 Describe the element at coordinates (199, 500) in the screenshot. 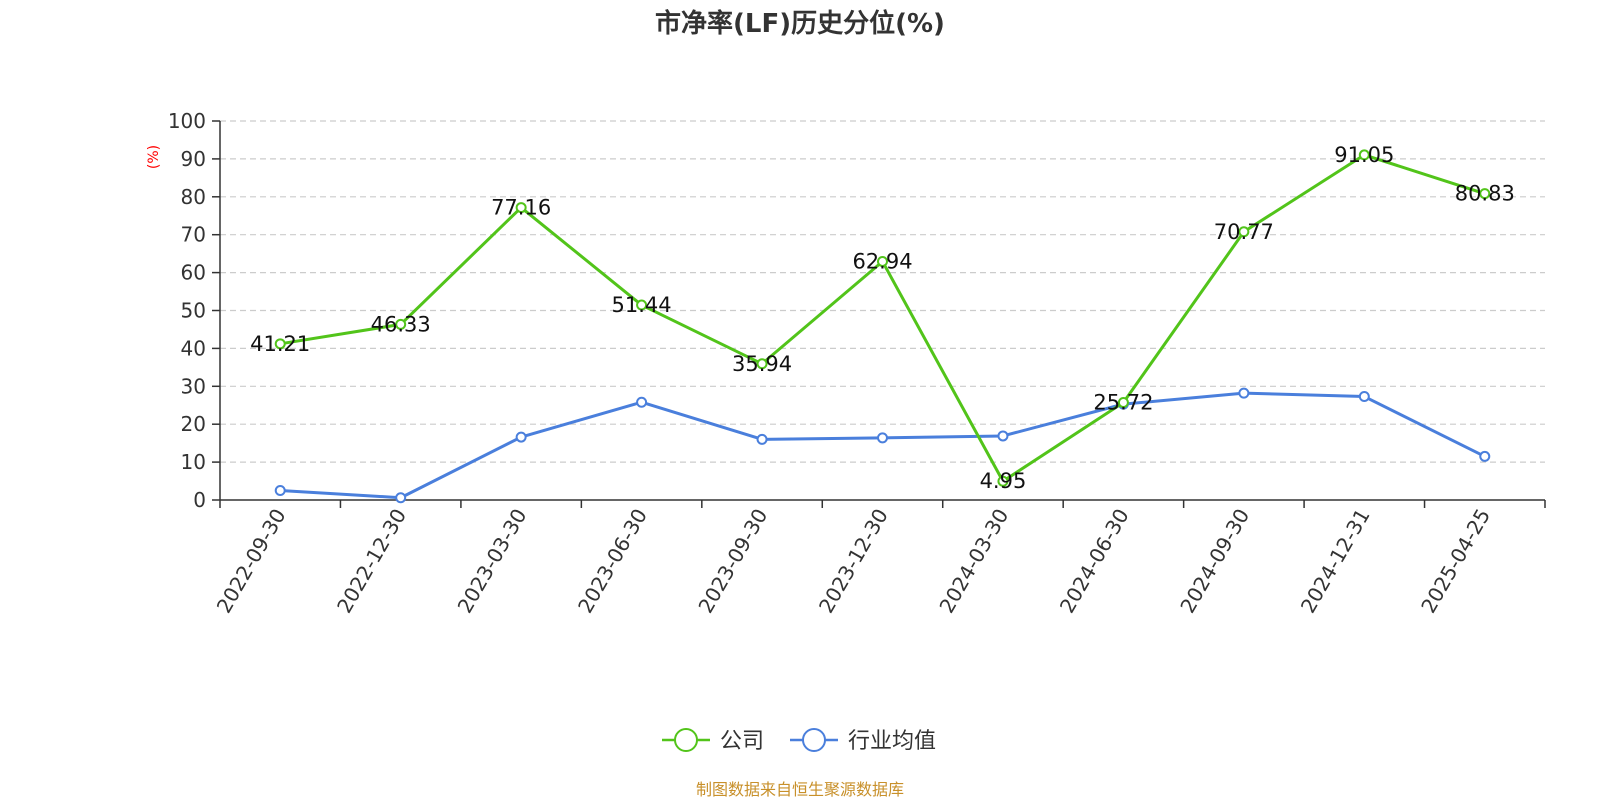

I see `y-tick-label: 0` at that location.